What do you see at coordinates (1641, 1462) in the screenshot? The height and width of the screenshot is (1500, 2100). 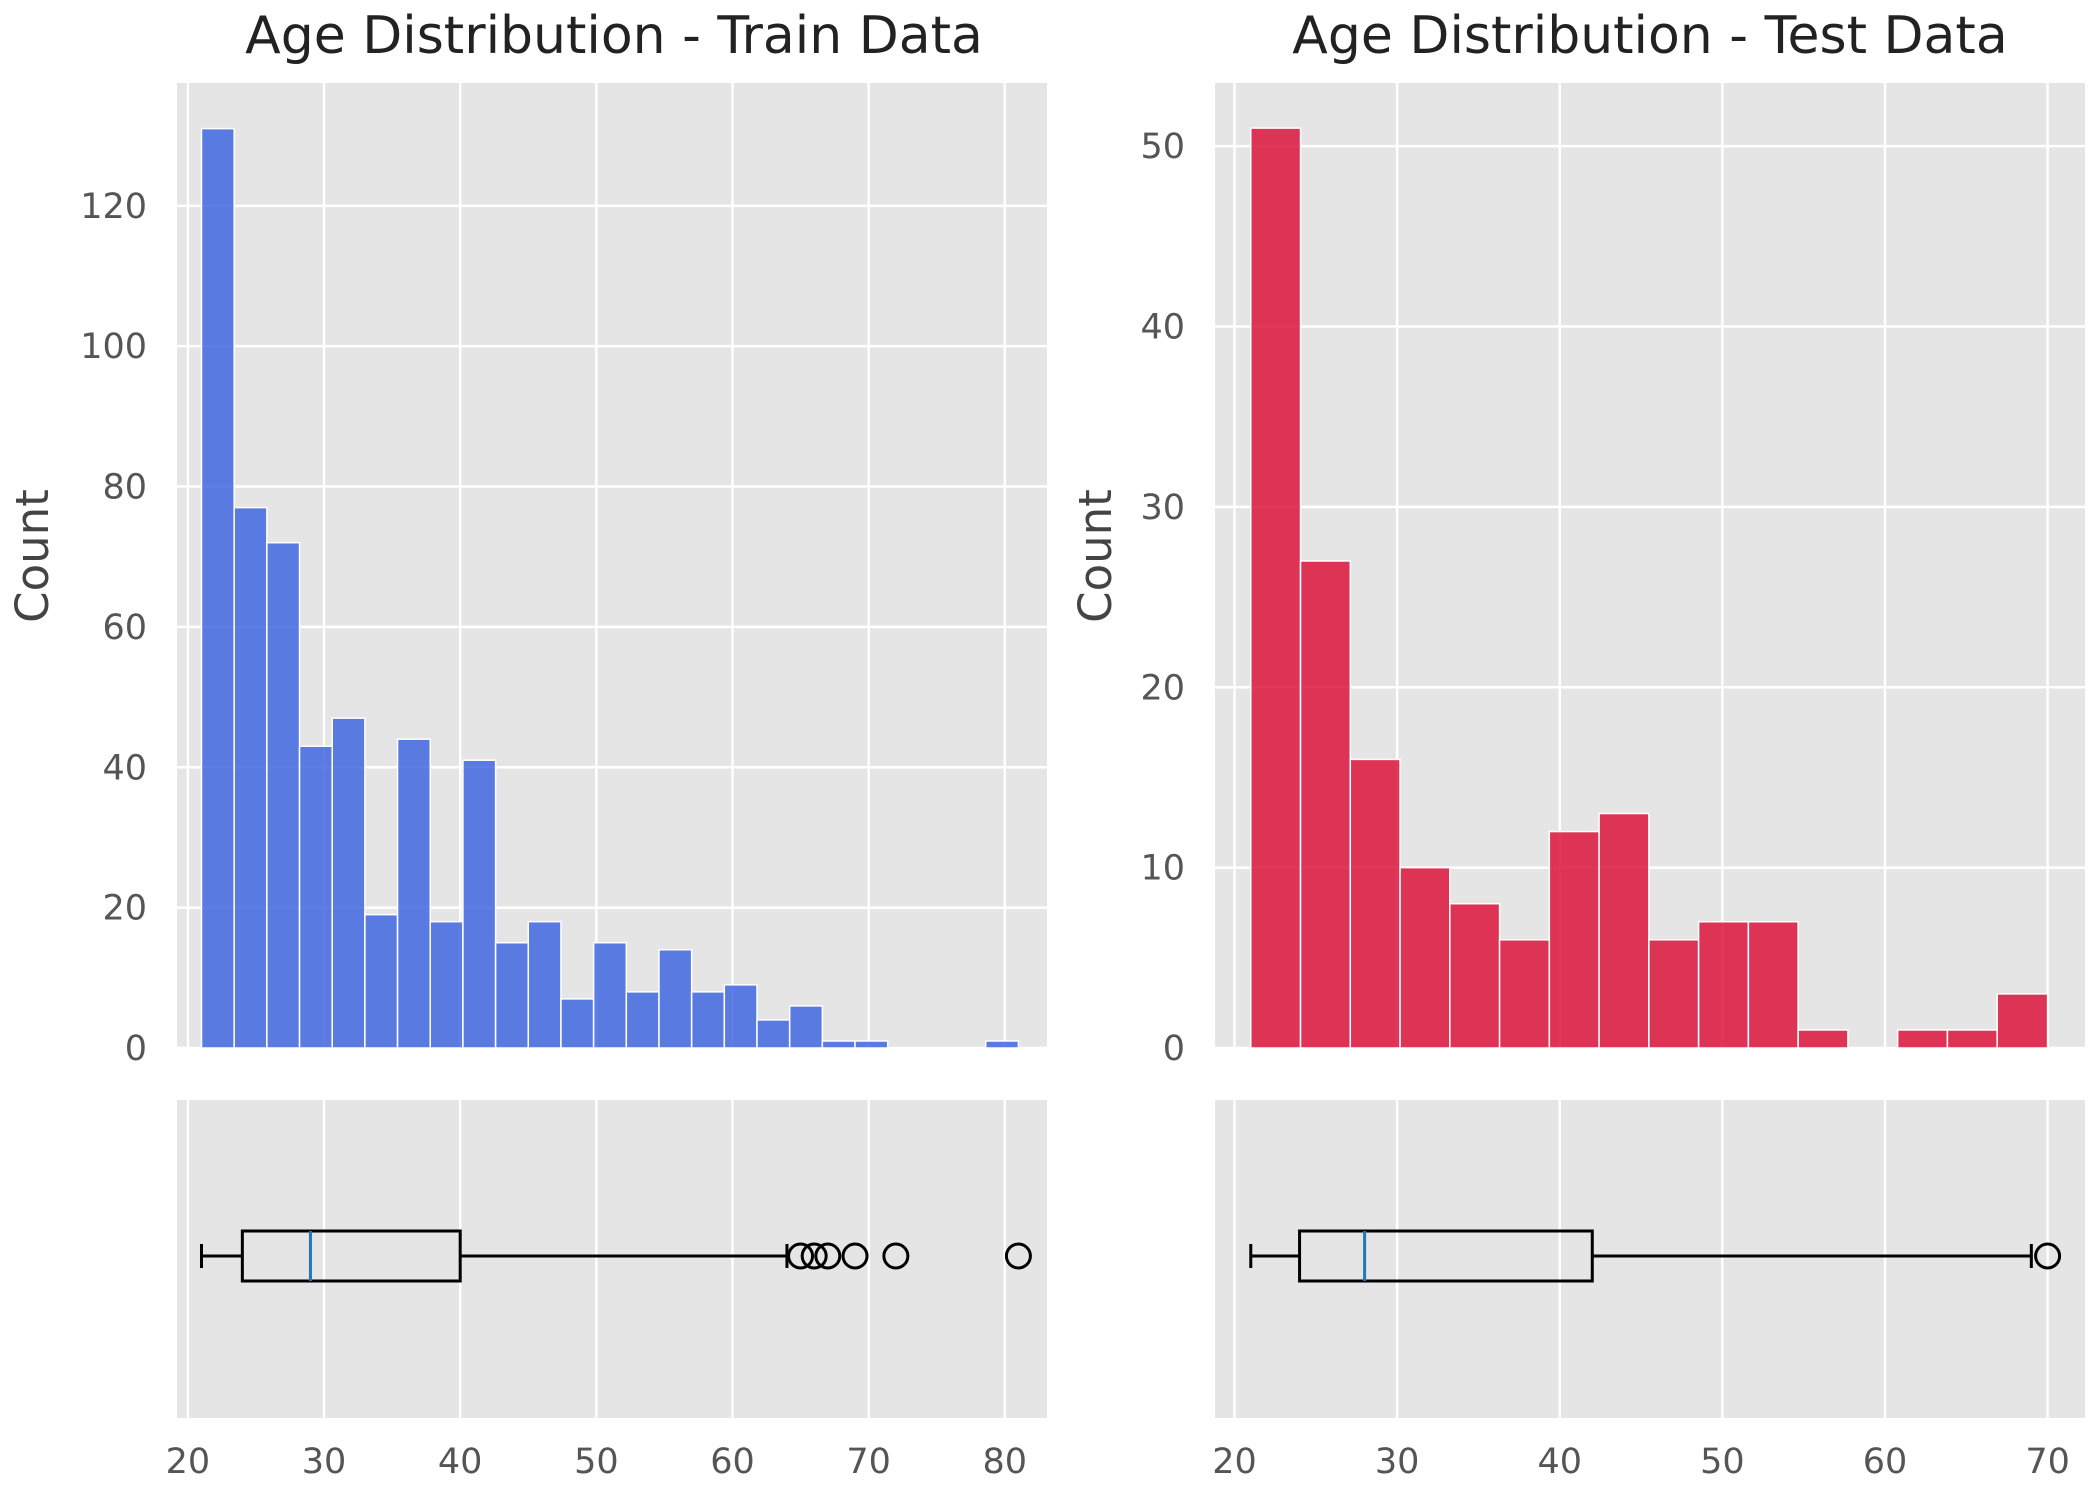 I see `test-boxplot-x-ticks: 20 30 40 50 60 70` at bounding box center [1641, 1462].